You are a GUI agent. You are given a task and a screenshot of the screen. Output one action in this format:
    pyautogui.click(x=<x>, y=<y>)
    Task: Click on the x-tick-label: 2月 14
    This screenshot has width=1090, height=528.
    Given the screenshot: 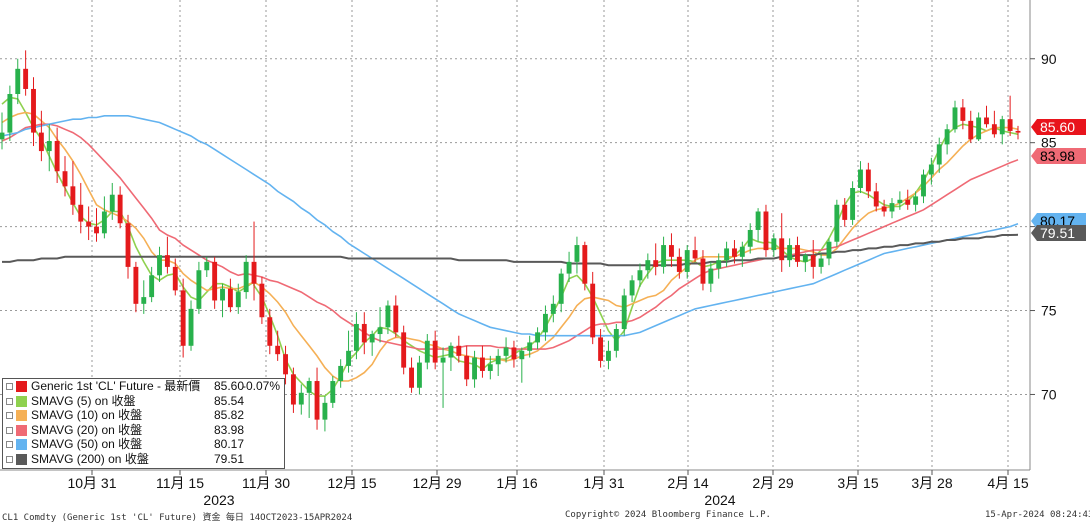 What is the action you would take?
    pyautogui.click(x=687, y=483)
    